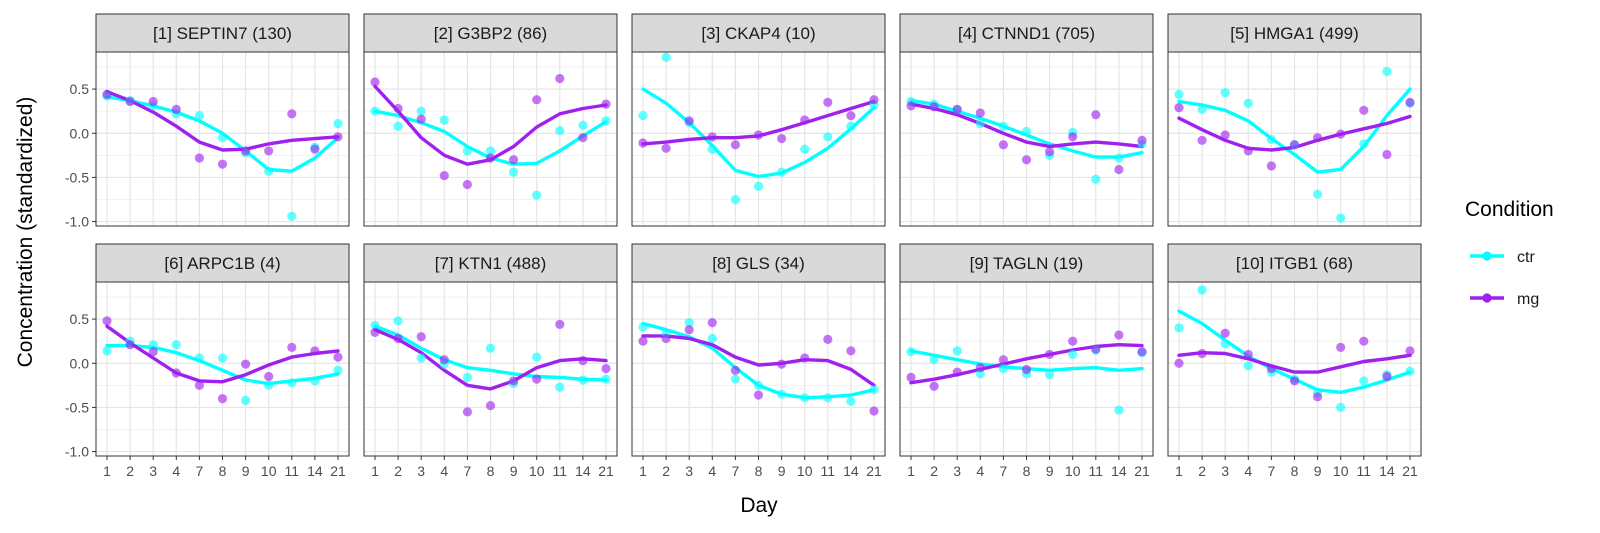  Describe the element at coordinates (1026, 361) in the screenshot. I see `panel: [9] TAGLN (19) 1 2 3 4 7 8 9 10 11 14 21` at that location.